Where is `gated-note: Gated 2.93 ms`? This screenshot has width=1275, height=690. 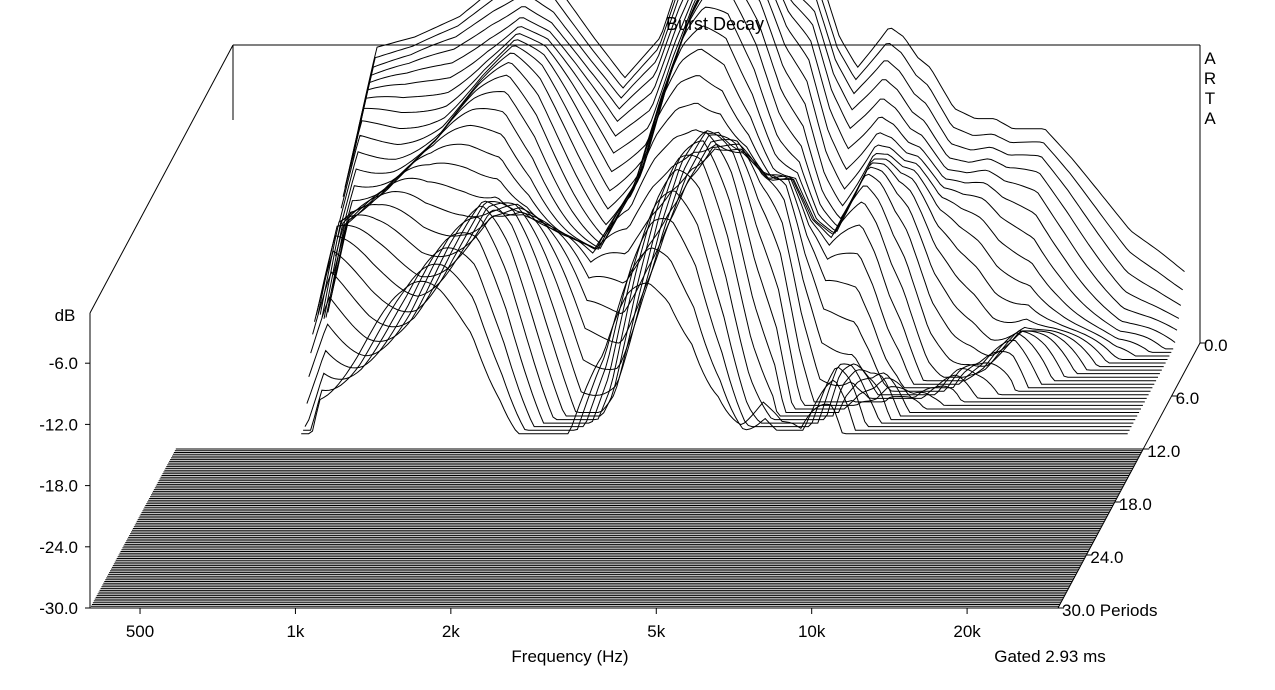 gated-note: Gated 2.93 ms is located at coordinates (1050, 656).